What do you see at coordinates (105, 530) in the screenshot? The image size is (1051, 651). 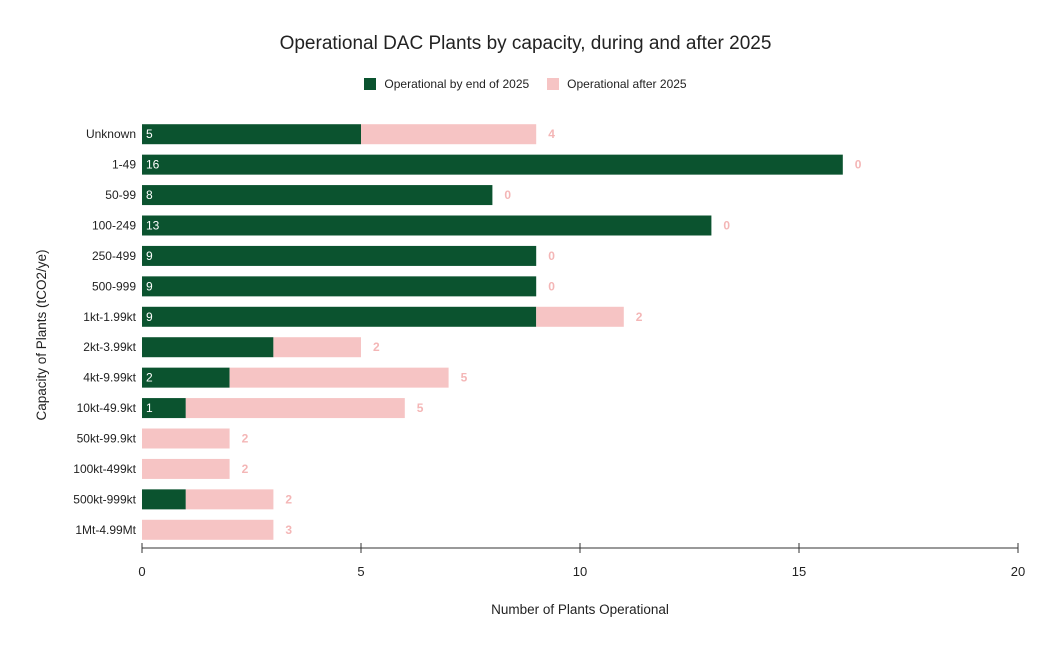 I see `category-label: 1Mt-4.99Mt` at bounding box center [105, 530].